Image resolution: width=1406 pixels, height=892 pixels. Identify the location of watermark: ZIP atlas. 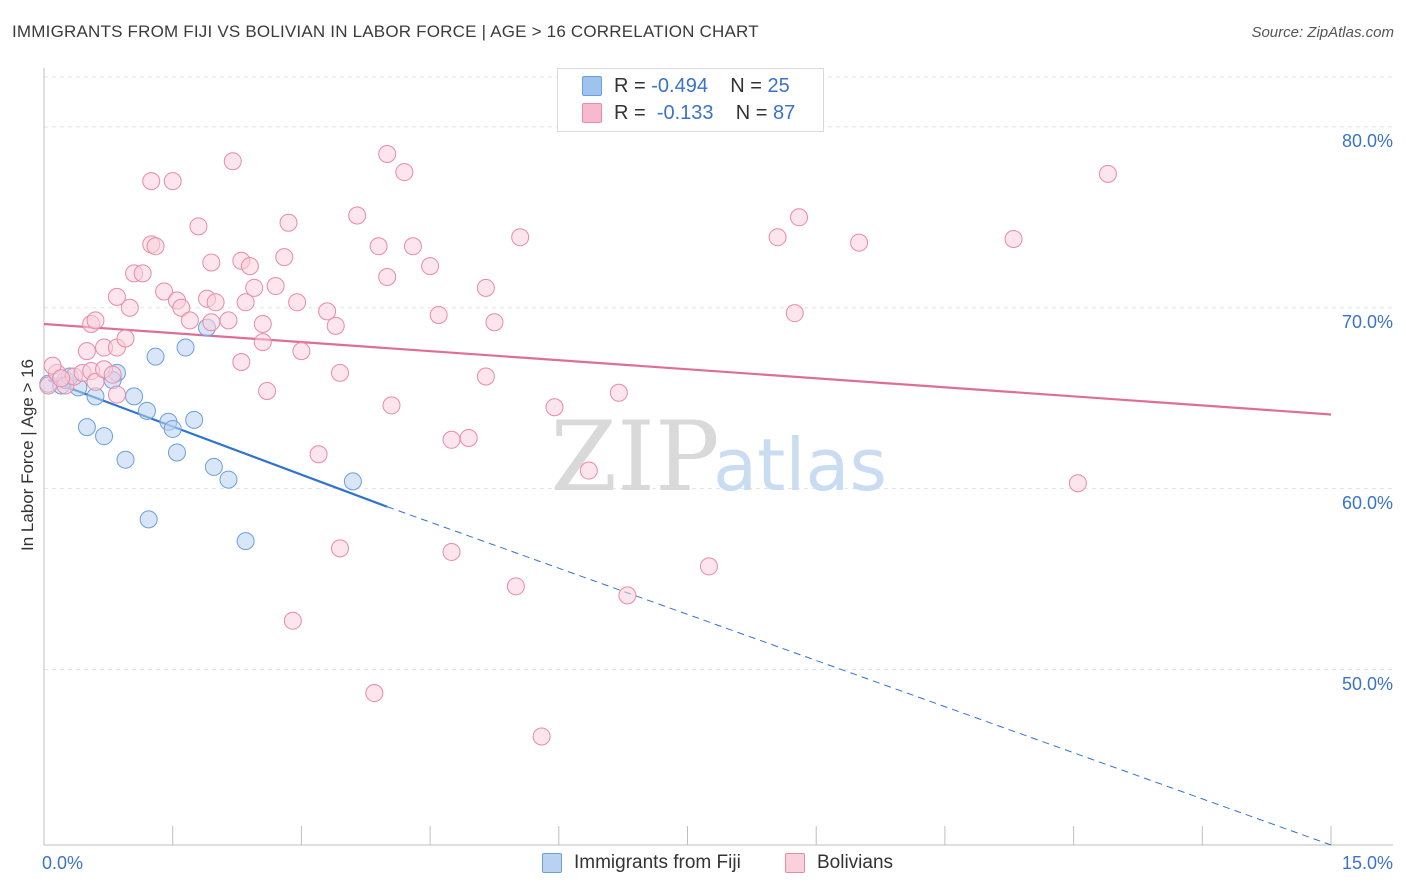
(718, 457).